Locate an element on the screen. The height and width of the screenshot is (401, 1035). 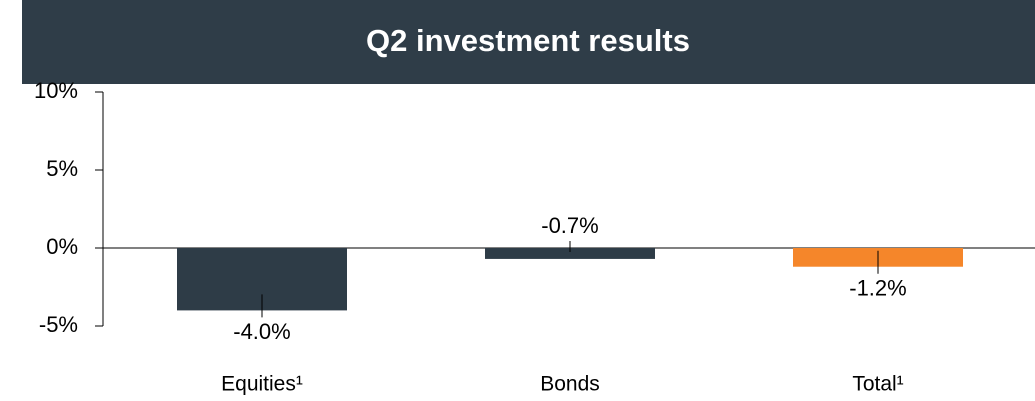
bar is located at coordinates (570, 253).